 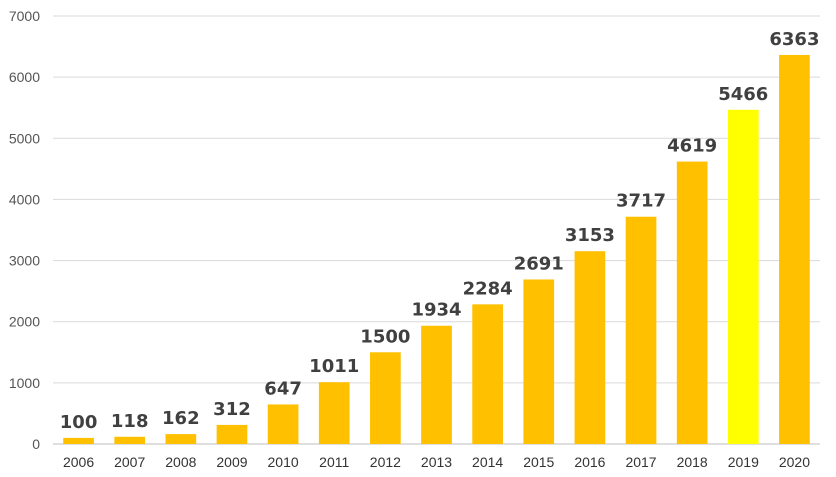 I want to click on data-label-2007: 118, so click(x=130, y=421).